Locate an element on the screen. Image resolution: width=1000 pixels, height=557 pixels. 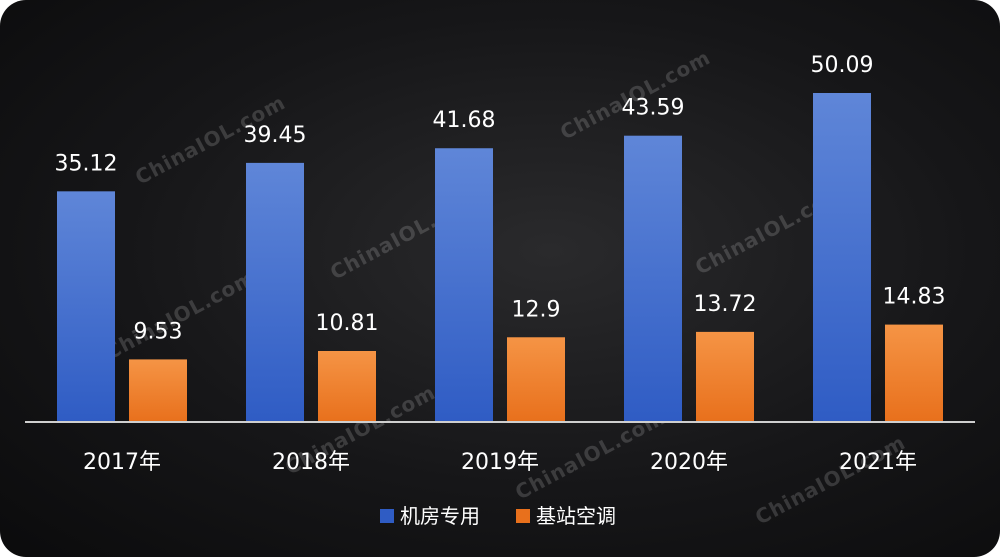
data-label: 41.68 is located at coordinates (464, 120).